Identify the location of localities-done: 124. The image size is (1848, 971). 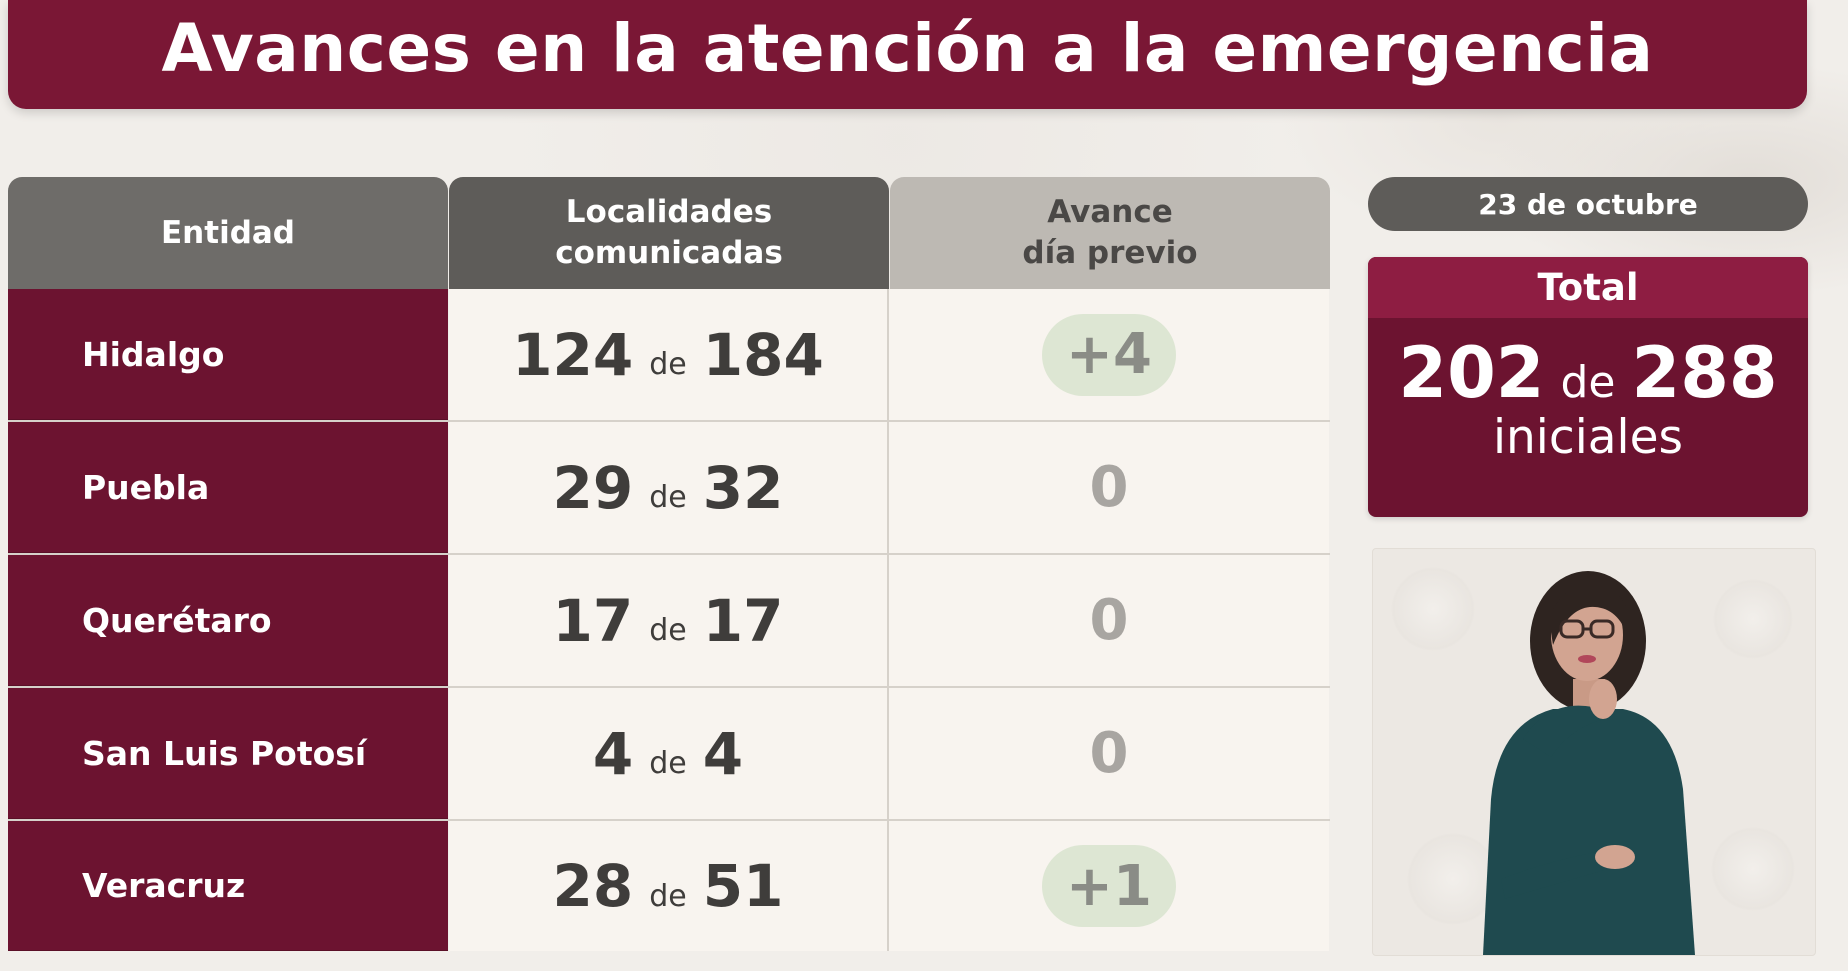
(573, 354).